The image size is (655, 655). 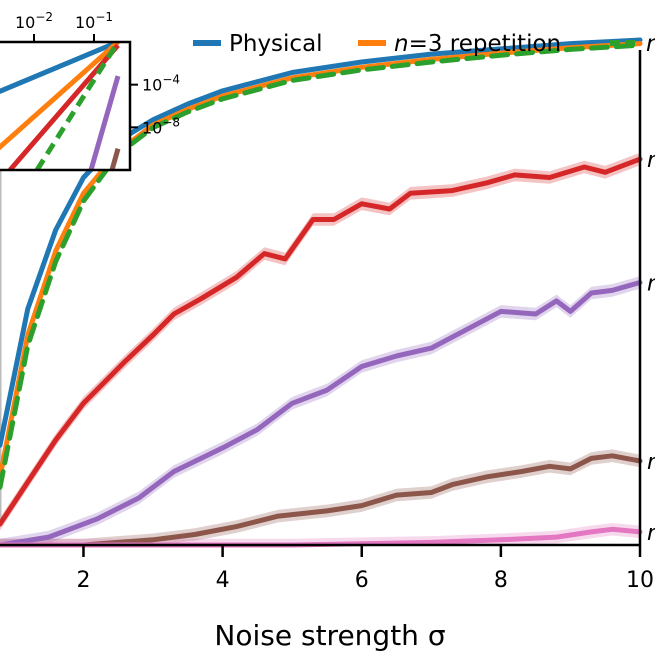 I want to click on inset-plot: 10⁻² 10⁻¹ 10⁻⁴ 10⁻⁸, so click(x=90, y=91).